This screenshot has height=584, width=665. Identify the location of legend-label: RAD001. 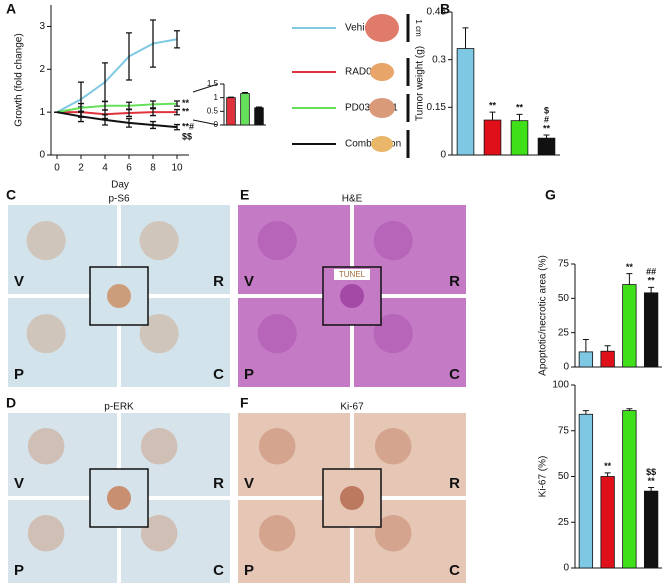
(364, 72).